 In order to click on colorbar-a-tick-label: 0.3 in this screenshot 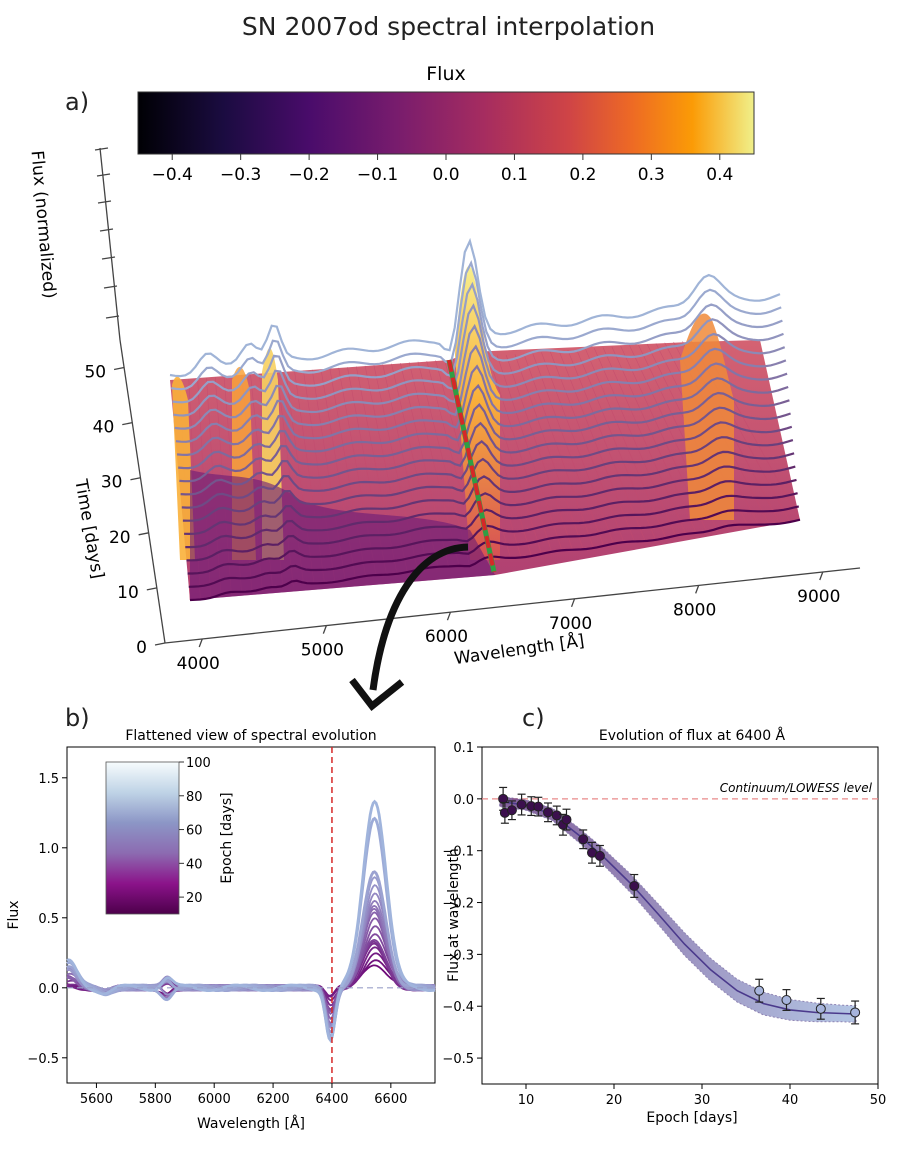, I will do `click(651, 175)`.